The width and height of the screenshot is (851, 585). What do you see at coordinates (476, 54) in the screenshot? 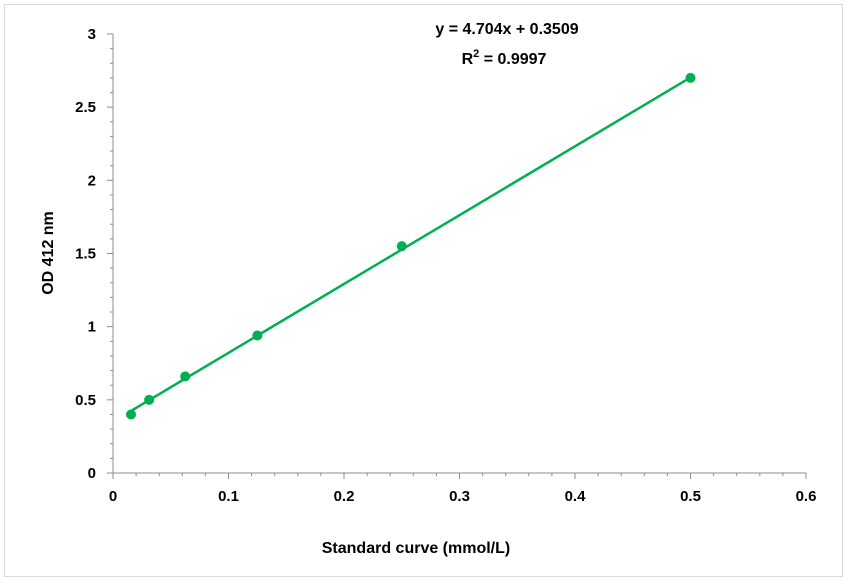
I see `r2-superscript: 2` at bounding box center [476, 54].